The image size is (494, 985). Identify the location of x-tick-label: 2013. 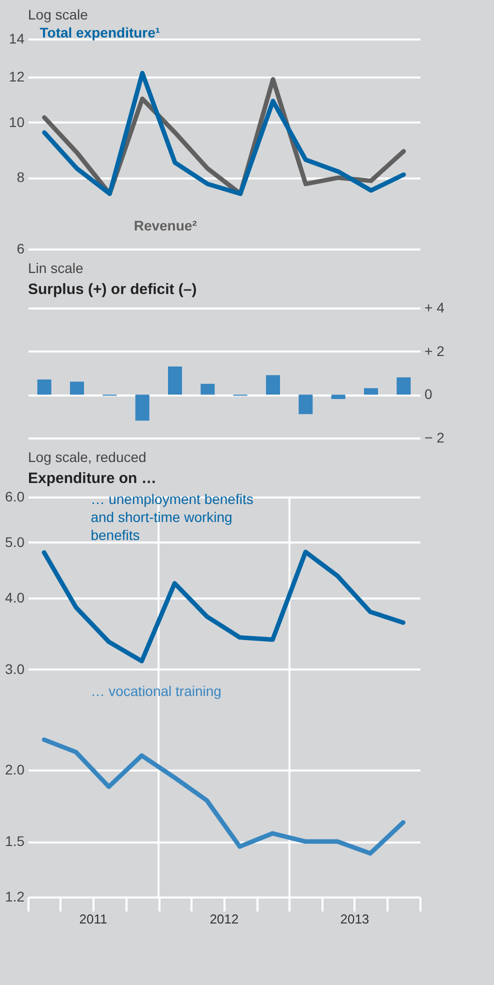
(355, 919).